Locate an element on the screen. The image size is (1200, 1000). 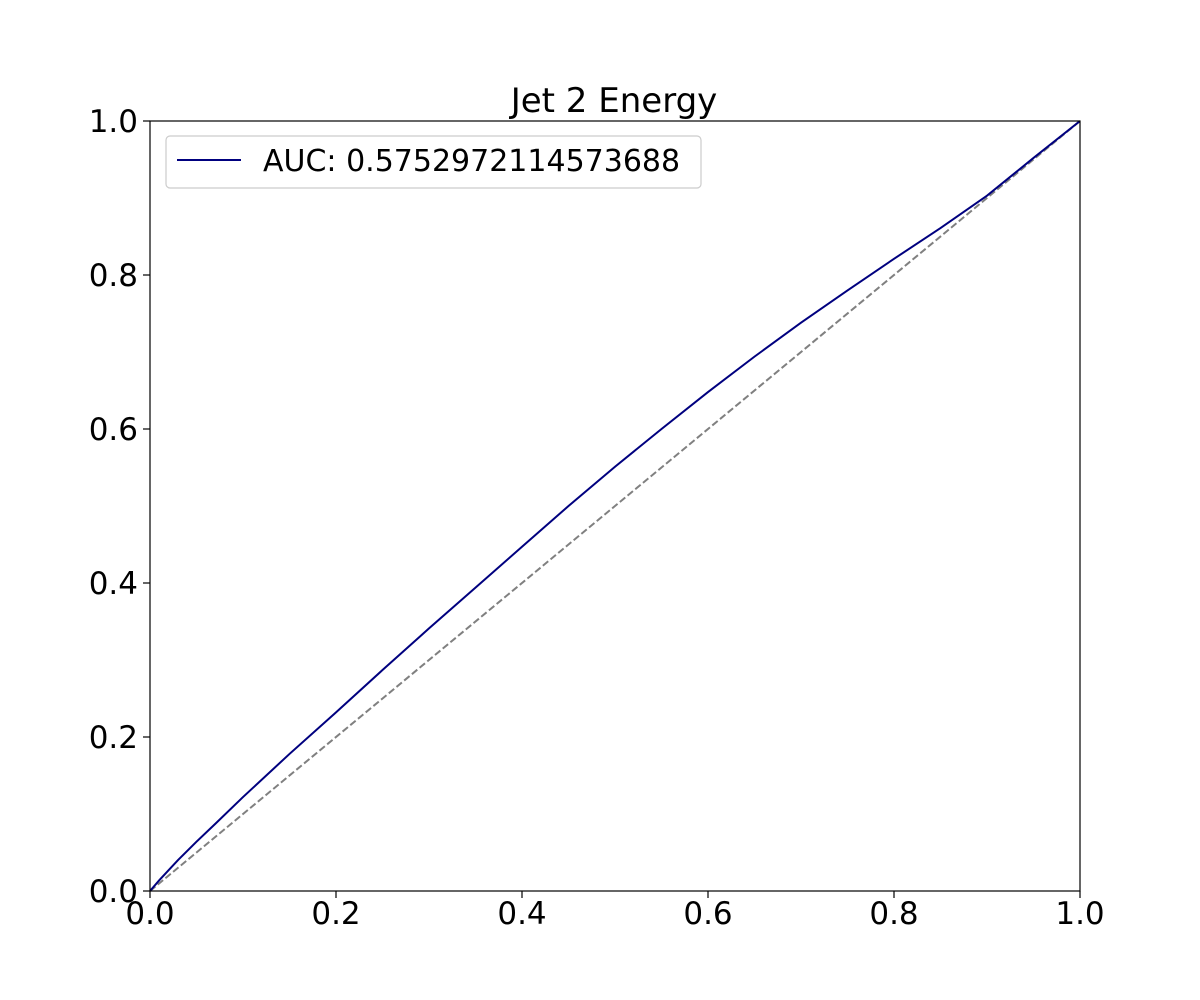
x-tick-label: 0.6 is located at coordinates (707, 914).